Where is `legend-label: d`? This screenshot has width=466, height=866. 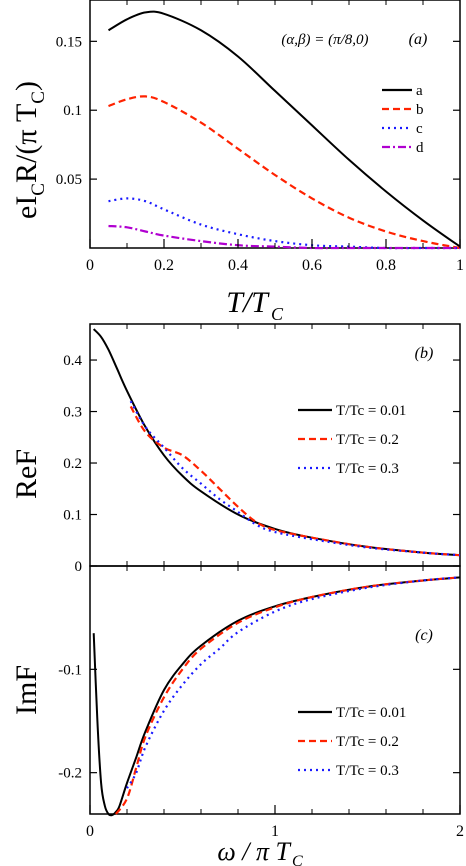
legend-label: d is located at coordinates (420, 148).